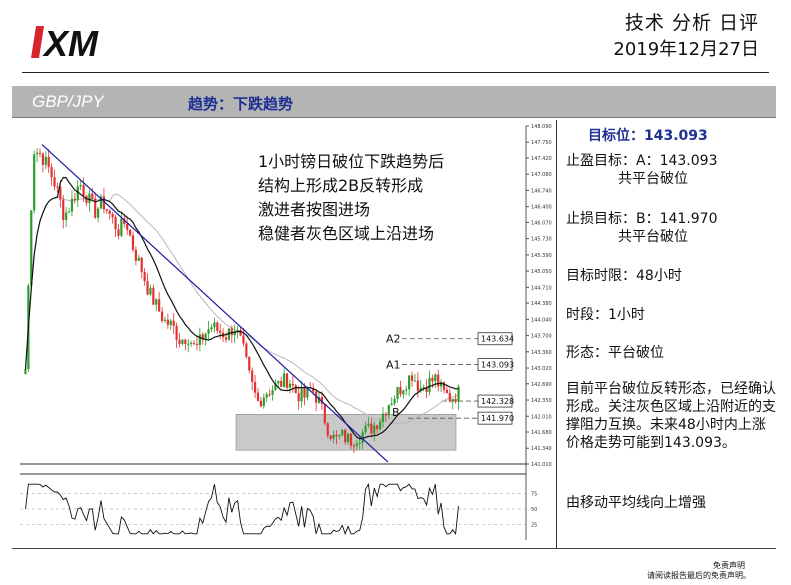 This screenshot has height=585, width=791. Describe the element at coordinates (394, 102) in the screenshot. I see `pair-band: GBP/JPY 趋势：下跌趋势` at that location.